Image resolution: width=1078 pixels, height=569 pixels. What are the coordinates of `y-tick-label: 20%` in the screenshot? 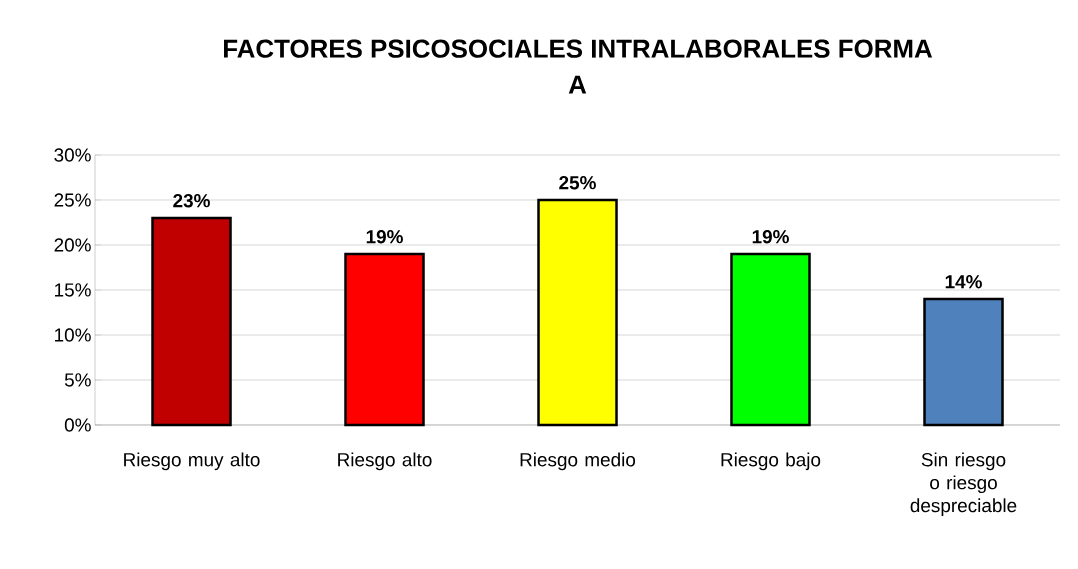 It's located at (72, 245).